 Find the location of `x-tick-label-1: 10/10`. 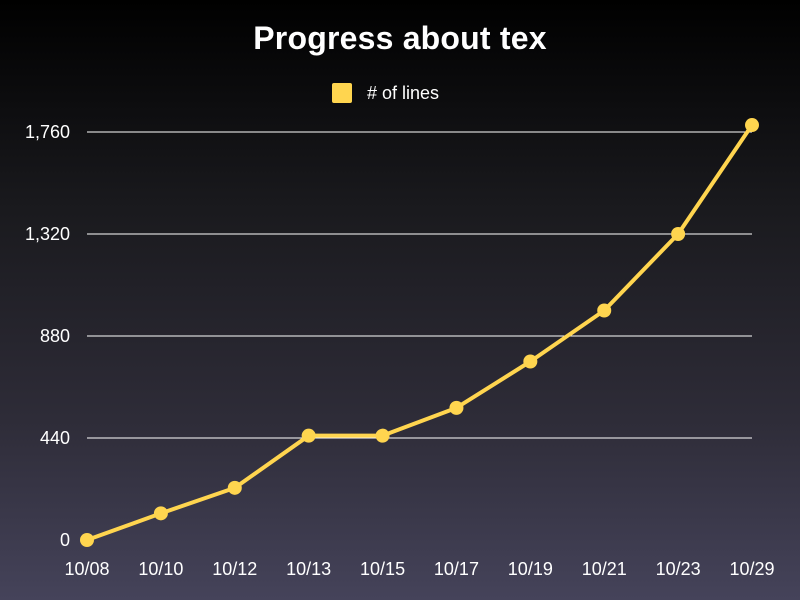

x-tick-label-1: 10/10 is located at coordinates (160, 569).